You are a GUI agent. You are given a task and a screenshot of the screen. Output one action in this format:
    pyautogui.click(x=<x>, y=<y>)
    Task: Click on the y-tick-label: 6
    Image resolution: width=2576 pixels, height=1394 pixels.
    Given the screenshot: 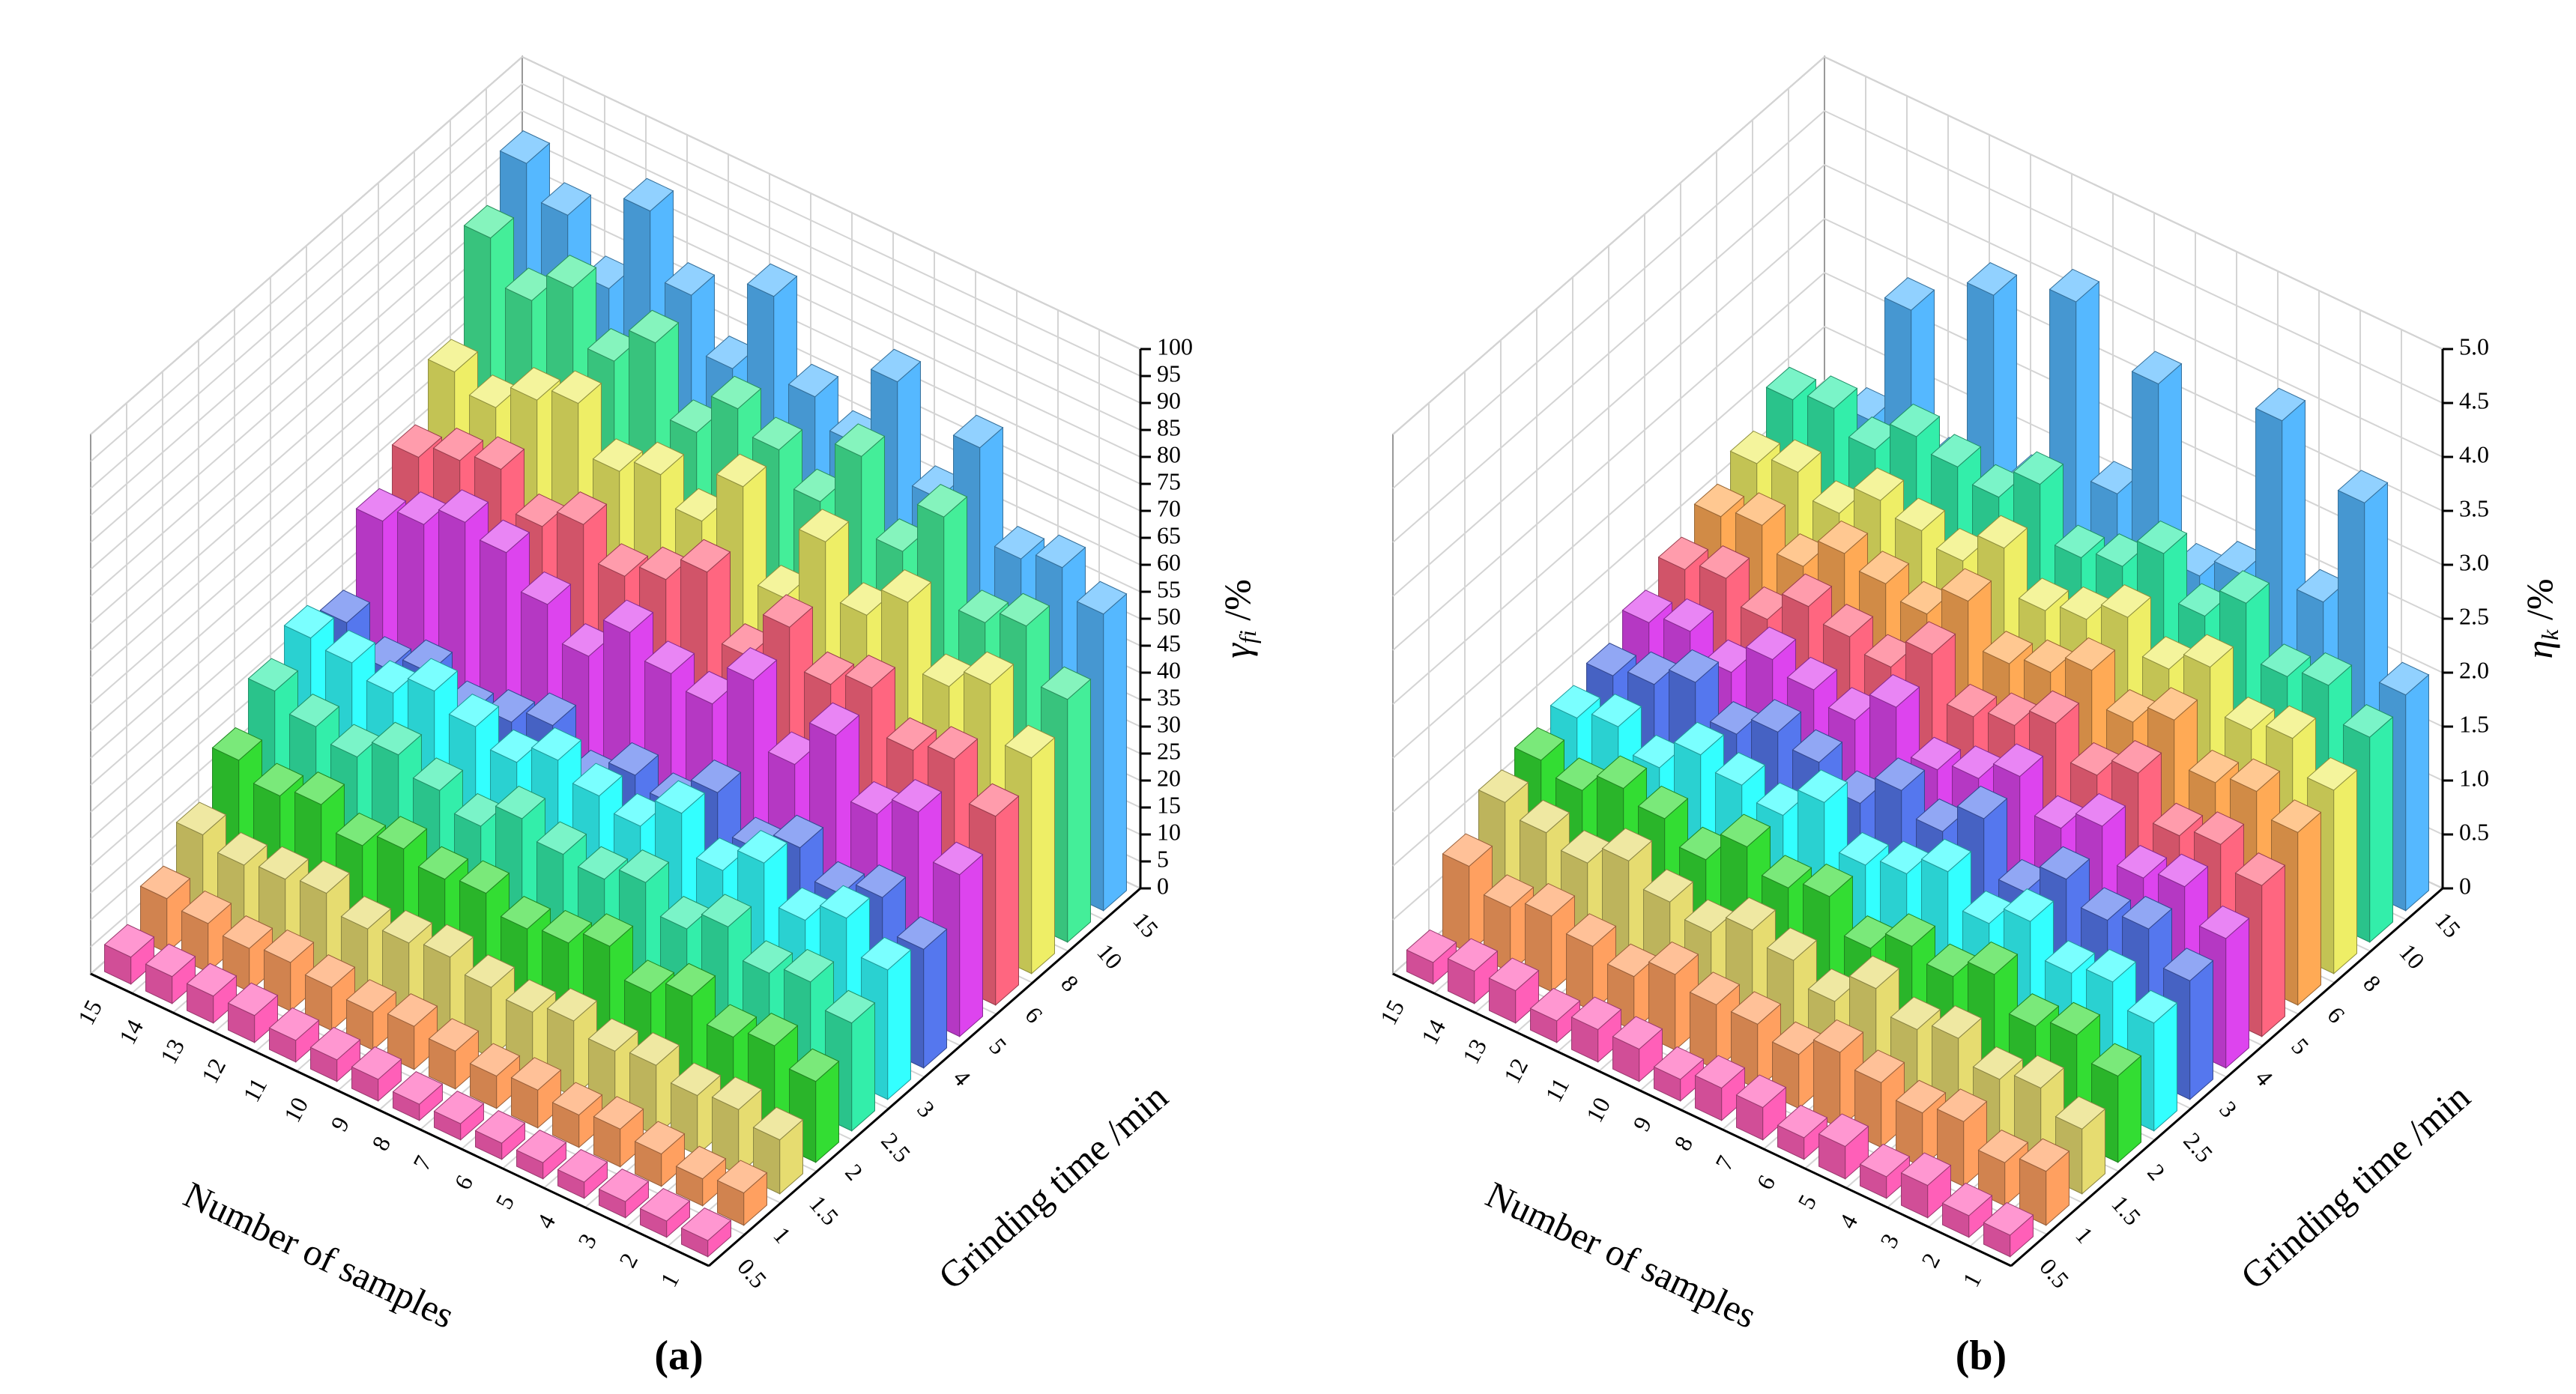 What is the action you would take?
    pyautogui.click(x=2336, y=1014)
    